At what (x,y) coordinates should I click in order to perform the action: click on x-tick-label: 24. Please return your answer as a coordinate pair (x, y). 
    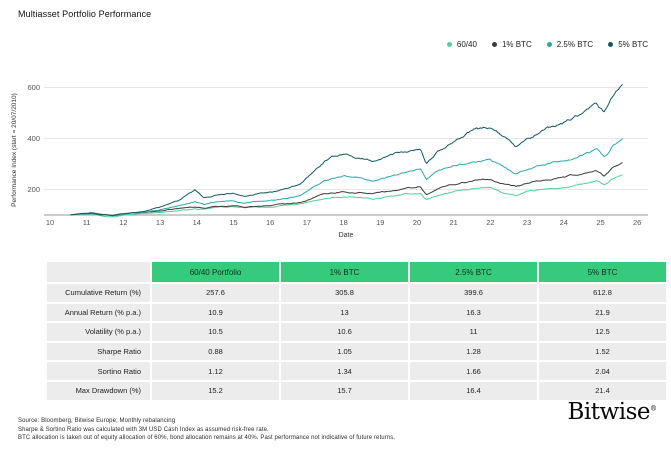
    Looking at the image, I should click on (564, 222).